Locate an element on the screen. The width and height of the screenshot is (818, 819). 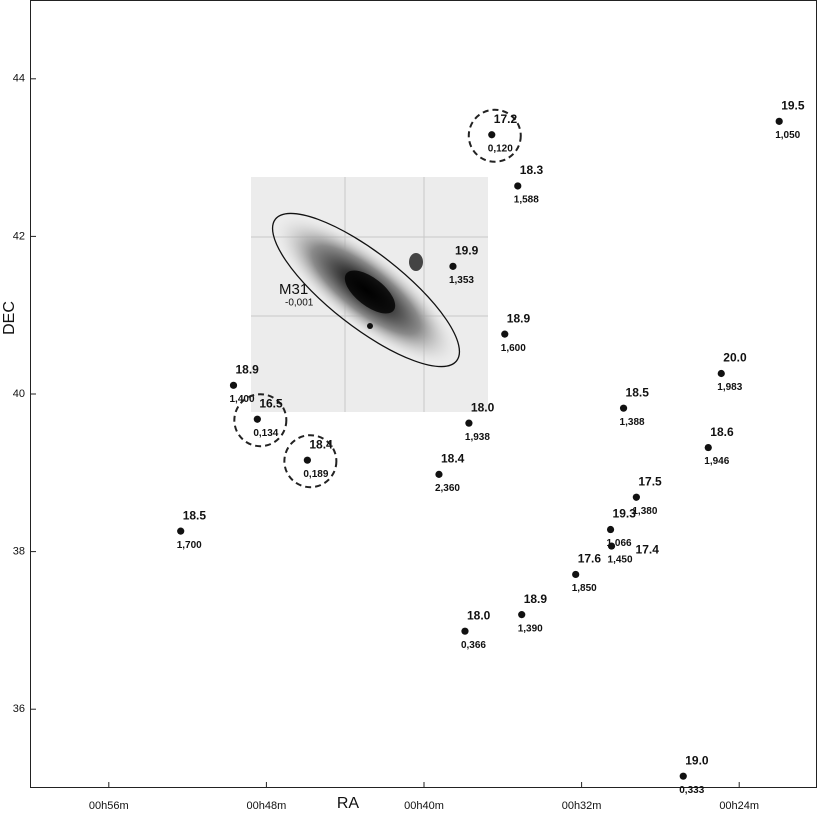
redshift-label: 1,390 is located at coordinates (530, 628).